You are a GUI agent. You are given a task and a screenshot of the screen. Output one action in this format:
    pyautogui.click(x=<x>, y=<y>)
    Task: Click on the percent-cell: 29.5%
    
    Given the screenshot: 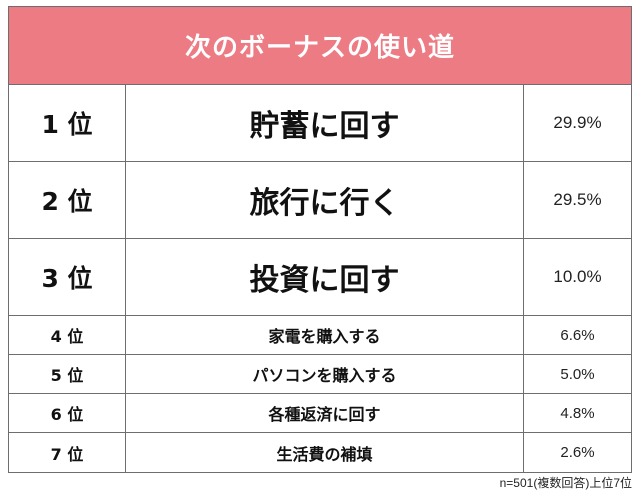 What is the action you would take?
    pyautogui.click(x=577, y=199)
    